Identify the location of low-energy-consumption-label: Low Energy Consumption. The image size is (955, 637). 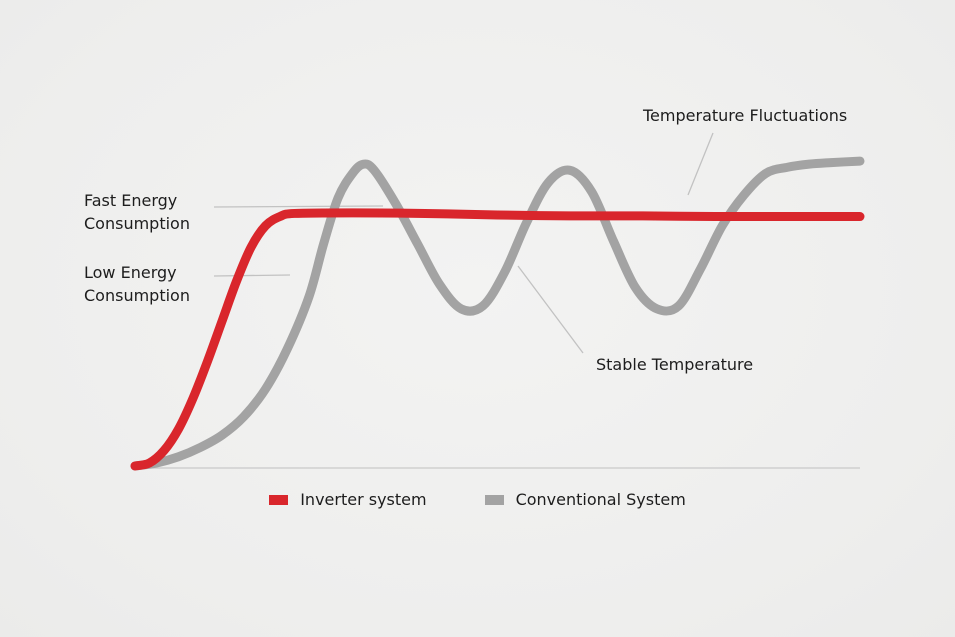
(137, 284).